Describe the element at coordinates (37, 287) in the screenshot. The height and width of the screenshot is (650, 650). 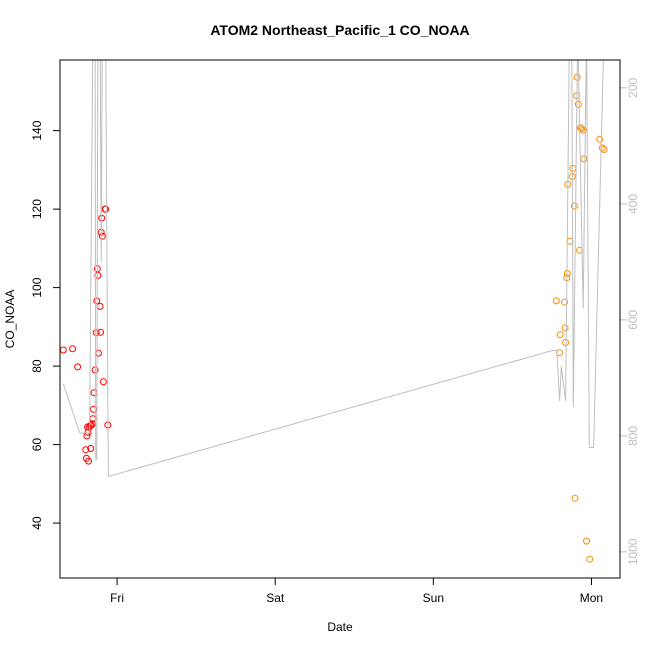
I see `y-tick-label-3: 100` at that location.